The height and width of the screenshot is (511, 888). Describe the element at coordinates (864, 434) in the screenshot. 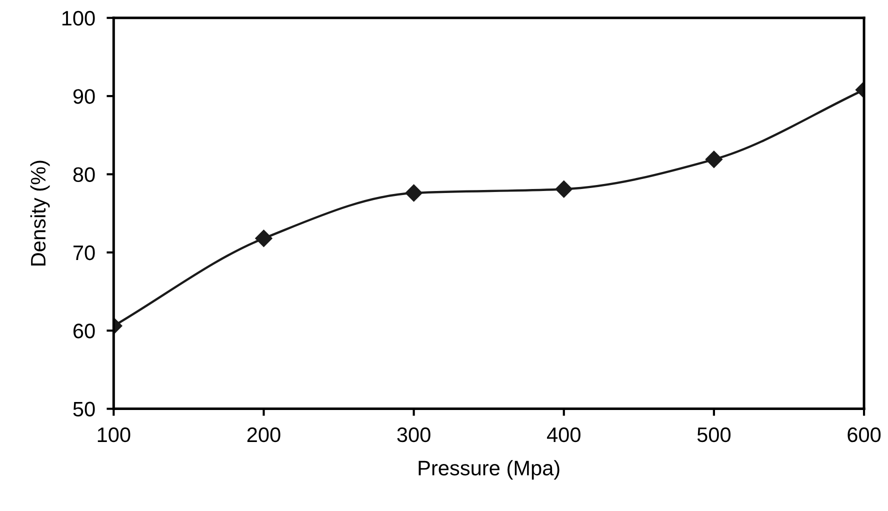

I see `x-tick-label: 600` at that location.